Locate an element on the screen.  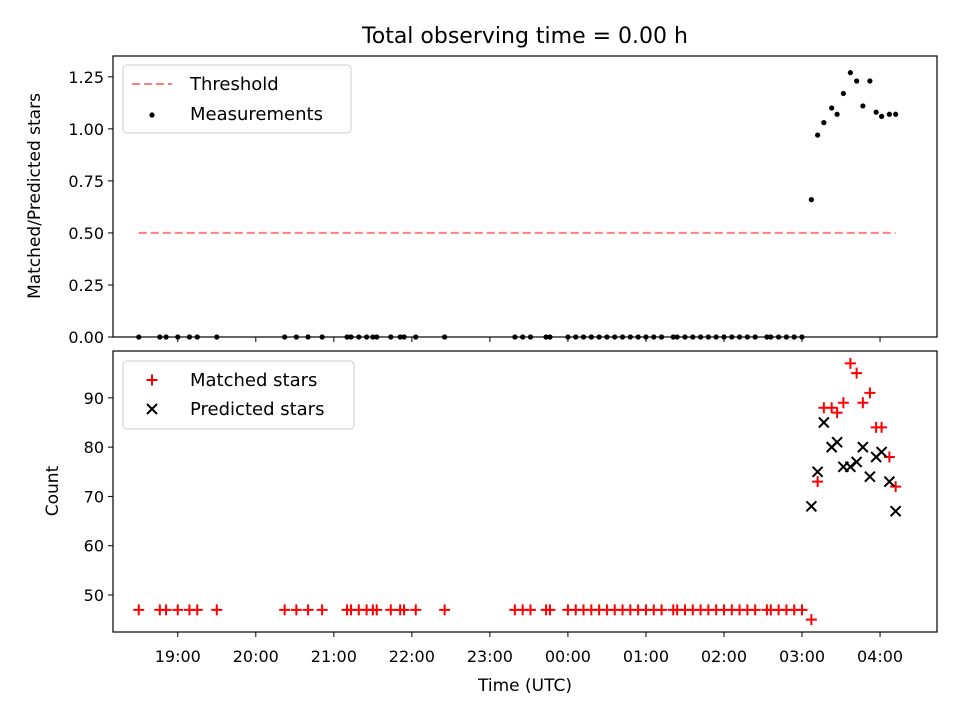
legend-matched-swatch is located at coordinates (152, 380).